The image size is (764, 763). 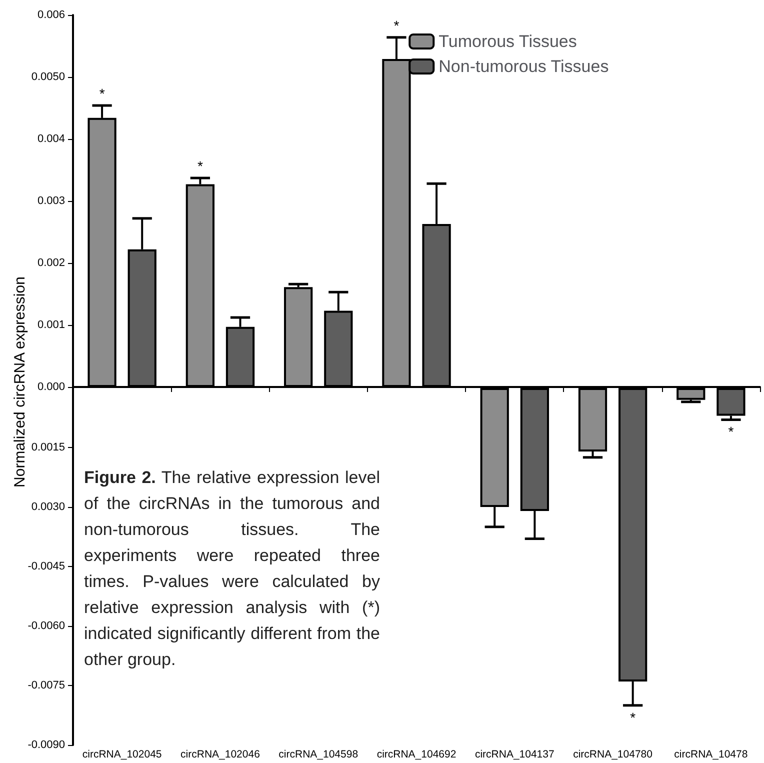 I want to click on y-tick-label: 0.003, so click(x=51, y=201).